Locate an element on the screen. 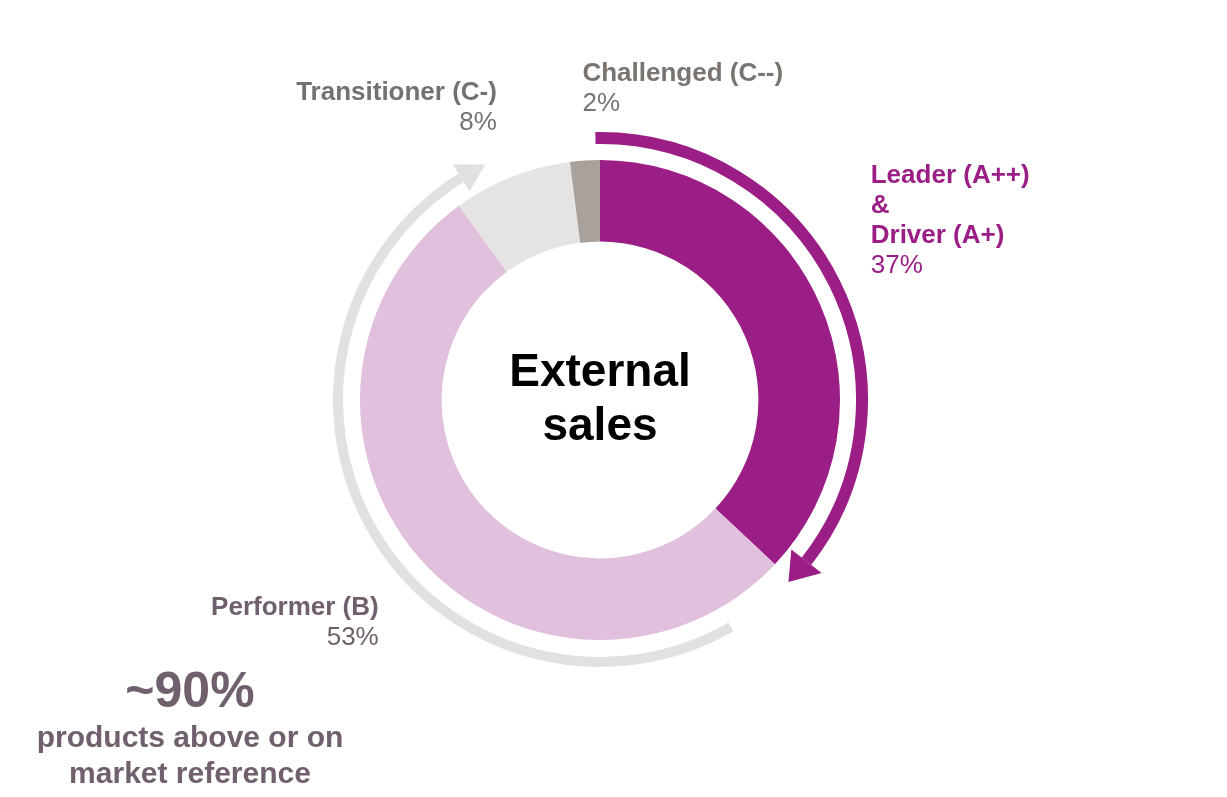  slice-label: Challenged (C--) is located at coordinates (683, 71).